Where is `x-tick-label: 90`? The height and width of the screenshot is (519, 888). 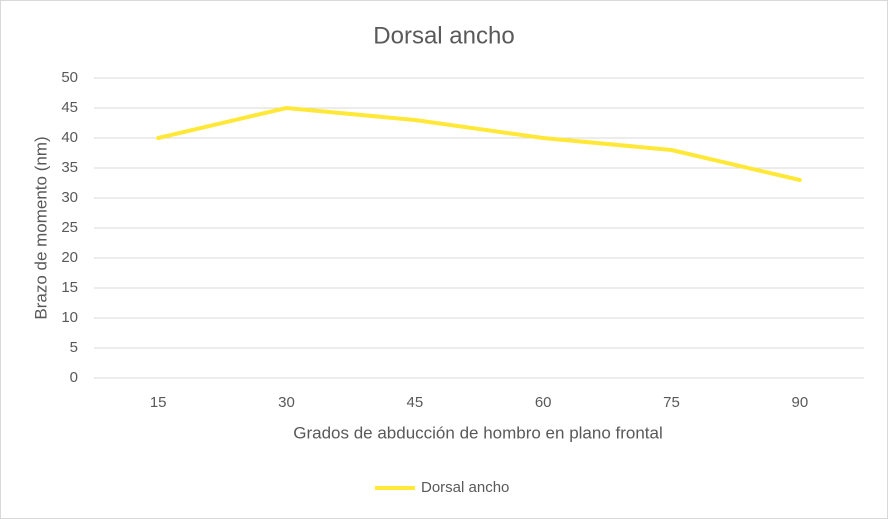 x-tick-label: 90 is located at coordinates (799, 402).